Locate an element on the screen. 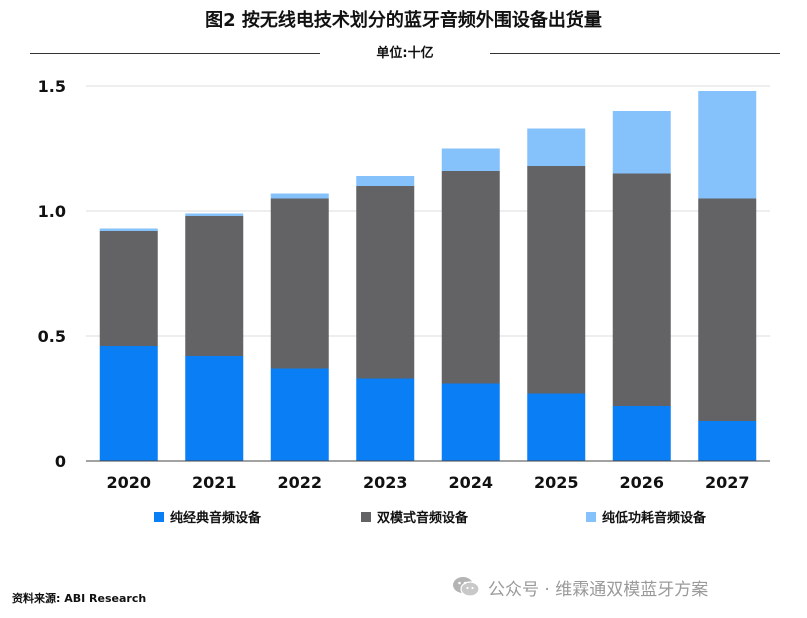 The image size is (807, 618). legend-item-classic: 纯经典音频设备 is located at coordinates (207, 516).